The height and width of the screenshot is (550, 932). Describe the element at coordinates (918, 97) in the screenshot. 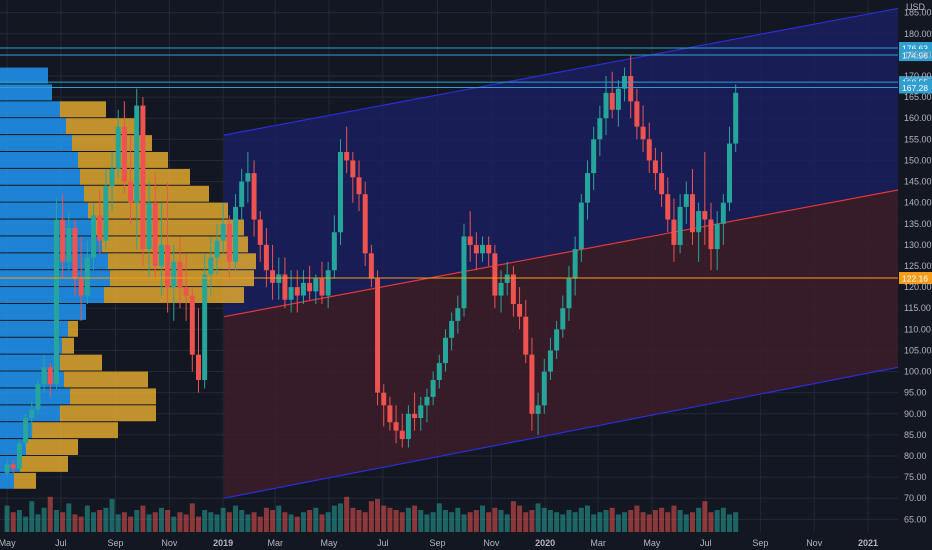

I see `y-tick-label: 165.00` at that location.